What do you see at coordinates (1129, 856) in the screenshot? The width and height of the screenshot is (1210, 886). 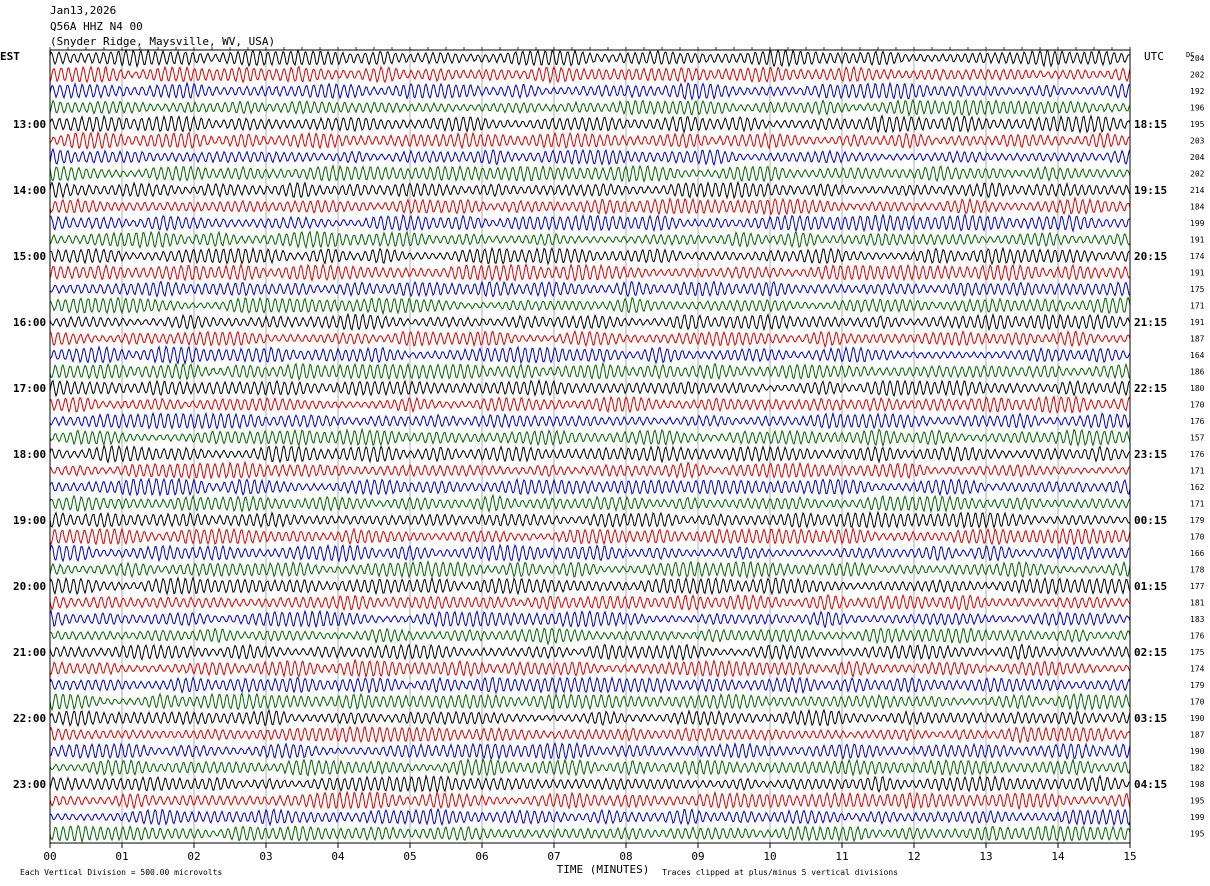 I see `x-tick-label-15: 15` at bounding box center [1129, 856].